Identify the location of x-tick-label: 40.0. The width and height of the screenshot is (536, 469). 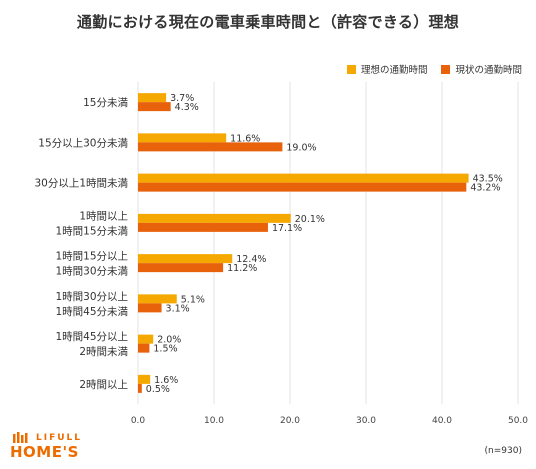
(442, 421).